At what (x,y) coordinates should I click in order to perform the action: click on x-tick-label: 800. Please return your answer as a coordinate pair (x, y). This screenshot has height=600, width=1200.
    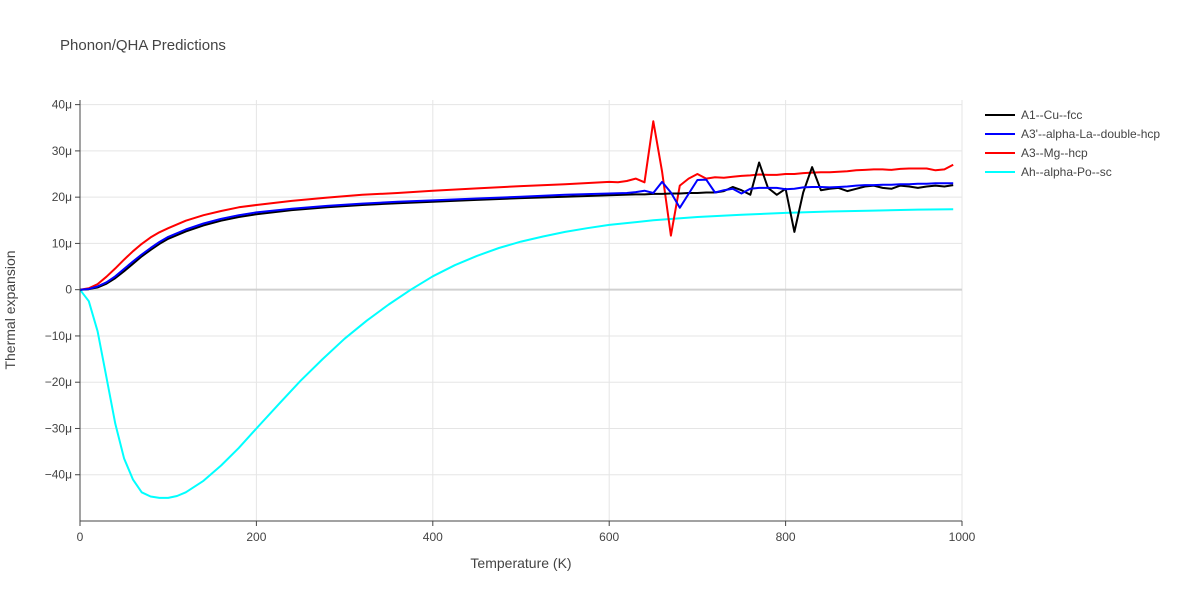
    Looking at the image, I should click on (786, 537).